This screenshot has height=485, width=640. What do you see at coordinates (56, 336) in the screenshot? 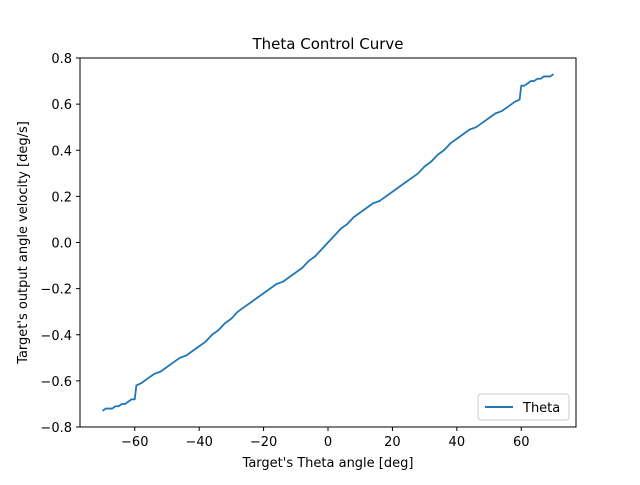
I see `y-tick-label: −0.4` at bounding box center [56, 336].